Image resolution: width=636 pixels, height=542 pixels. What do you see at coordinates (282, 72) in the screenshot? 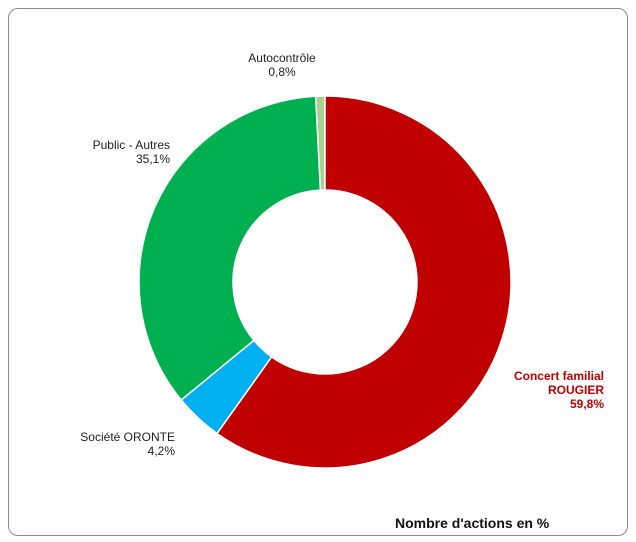
I see `slice-label-autocontrole-value: 0,8%` at bounding box center [282, 72].